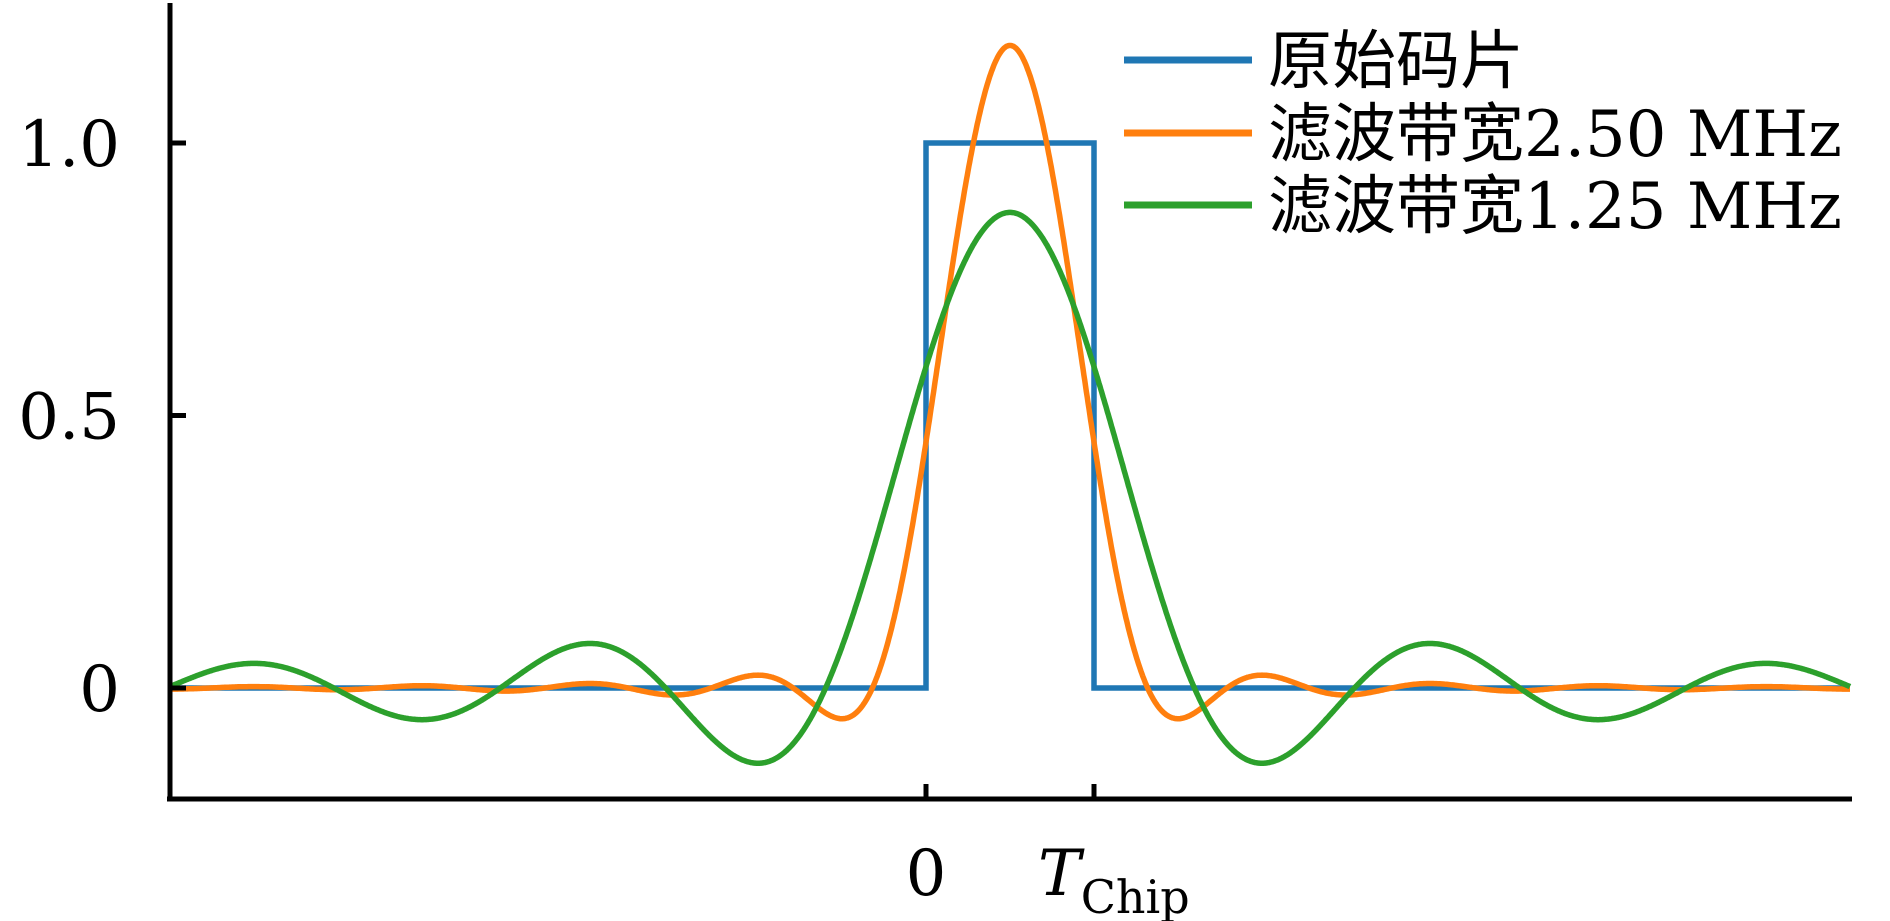  Describe the element at coordinates (69, 145) in the screenshot. I see `y-tick-label-1.0: 1.0` at that location.